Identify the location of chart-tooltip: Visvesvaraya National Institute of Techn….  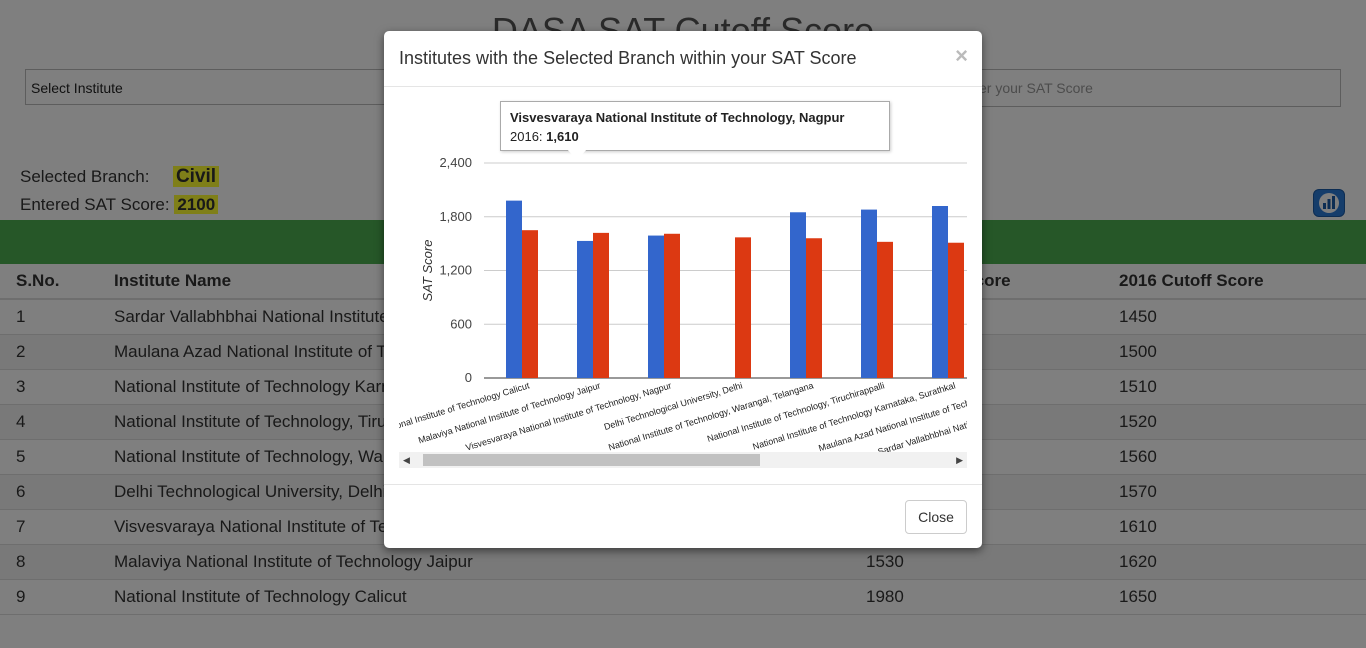
(695, 126).